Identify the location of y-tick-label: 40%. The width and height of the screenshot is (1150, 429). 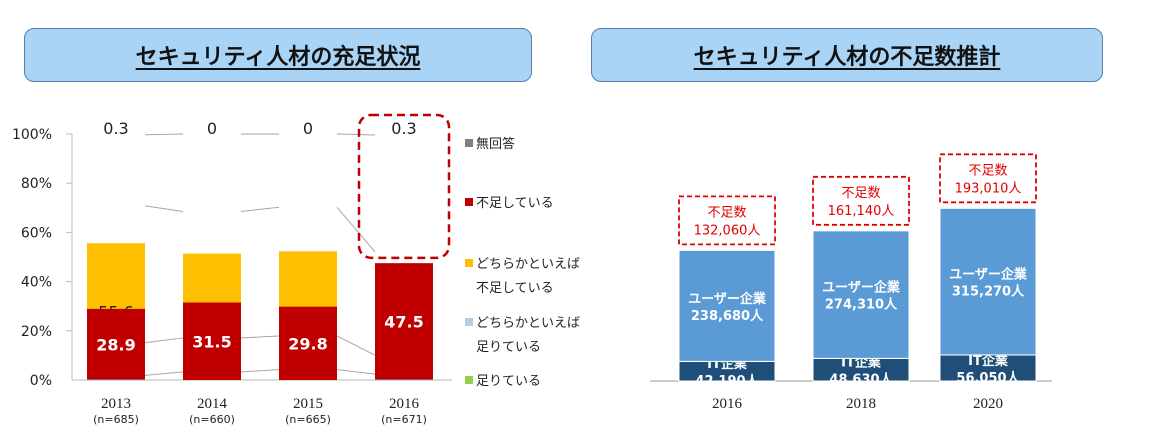
(36, 283).